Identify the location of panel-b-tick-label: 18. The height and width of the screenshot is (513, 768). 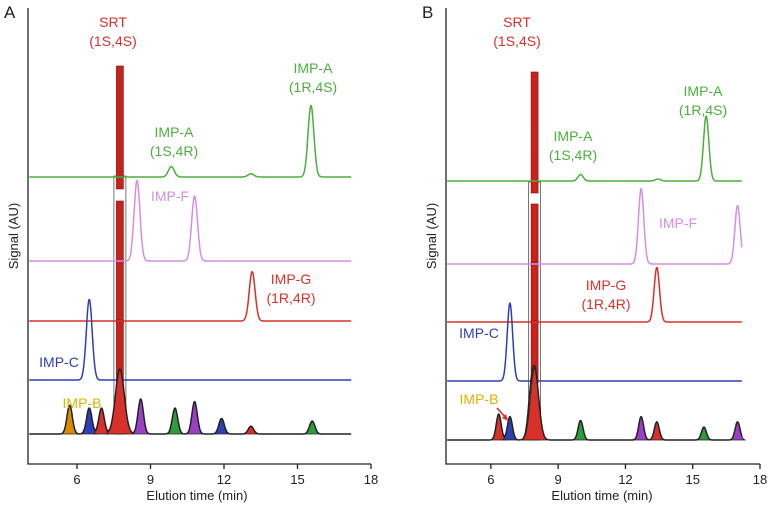
(760, 479).